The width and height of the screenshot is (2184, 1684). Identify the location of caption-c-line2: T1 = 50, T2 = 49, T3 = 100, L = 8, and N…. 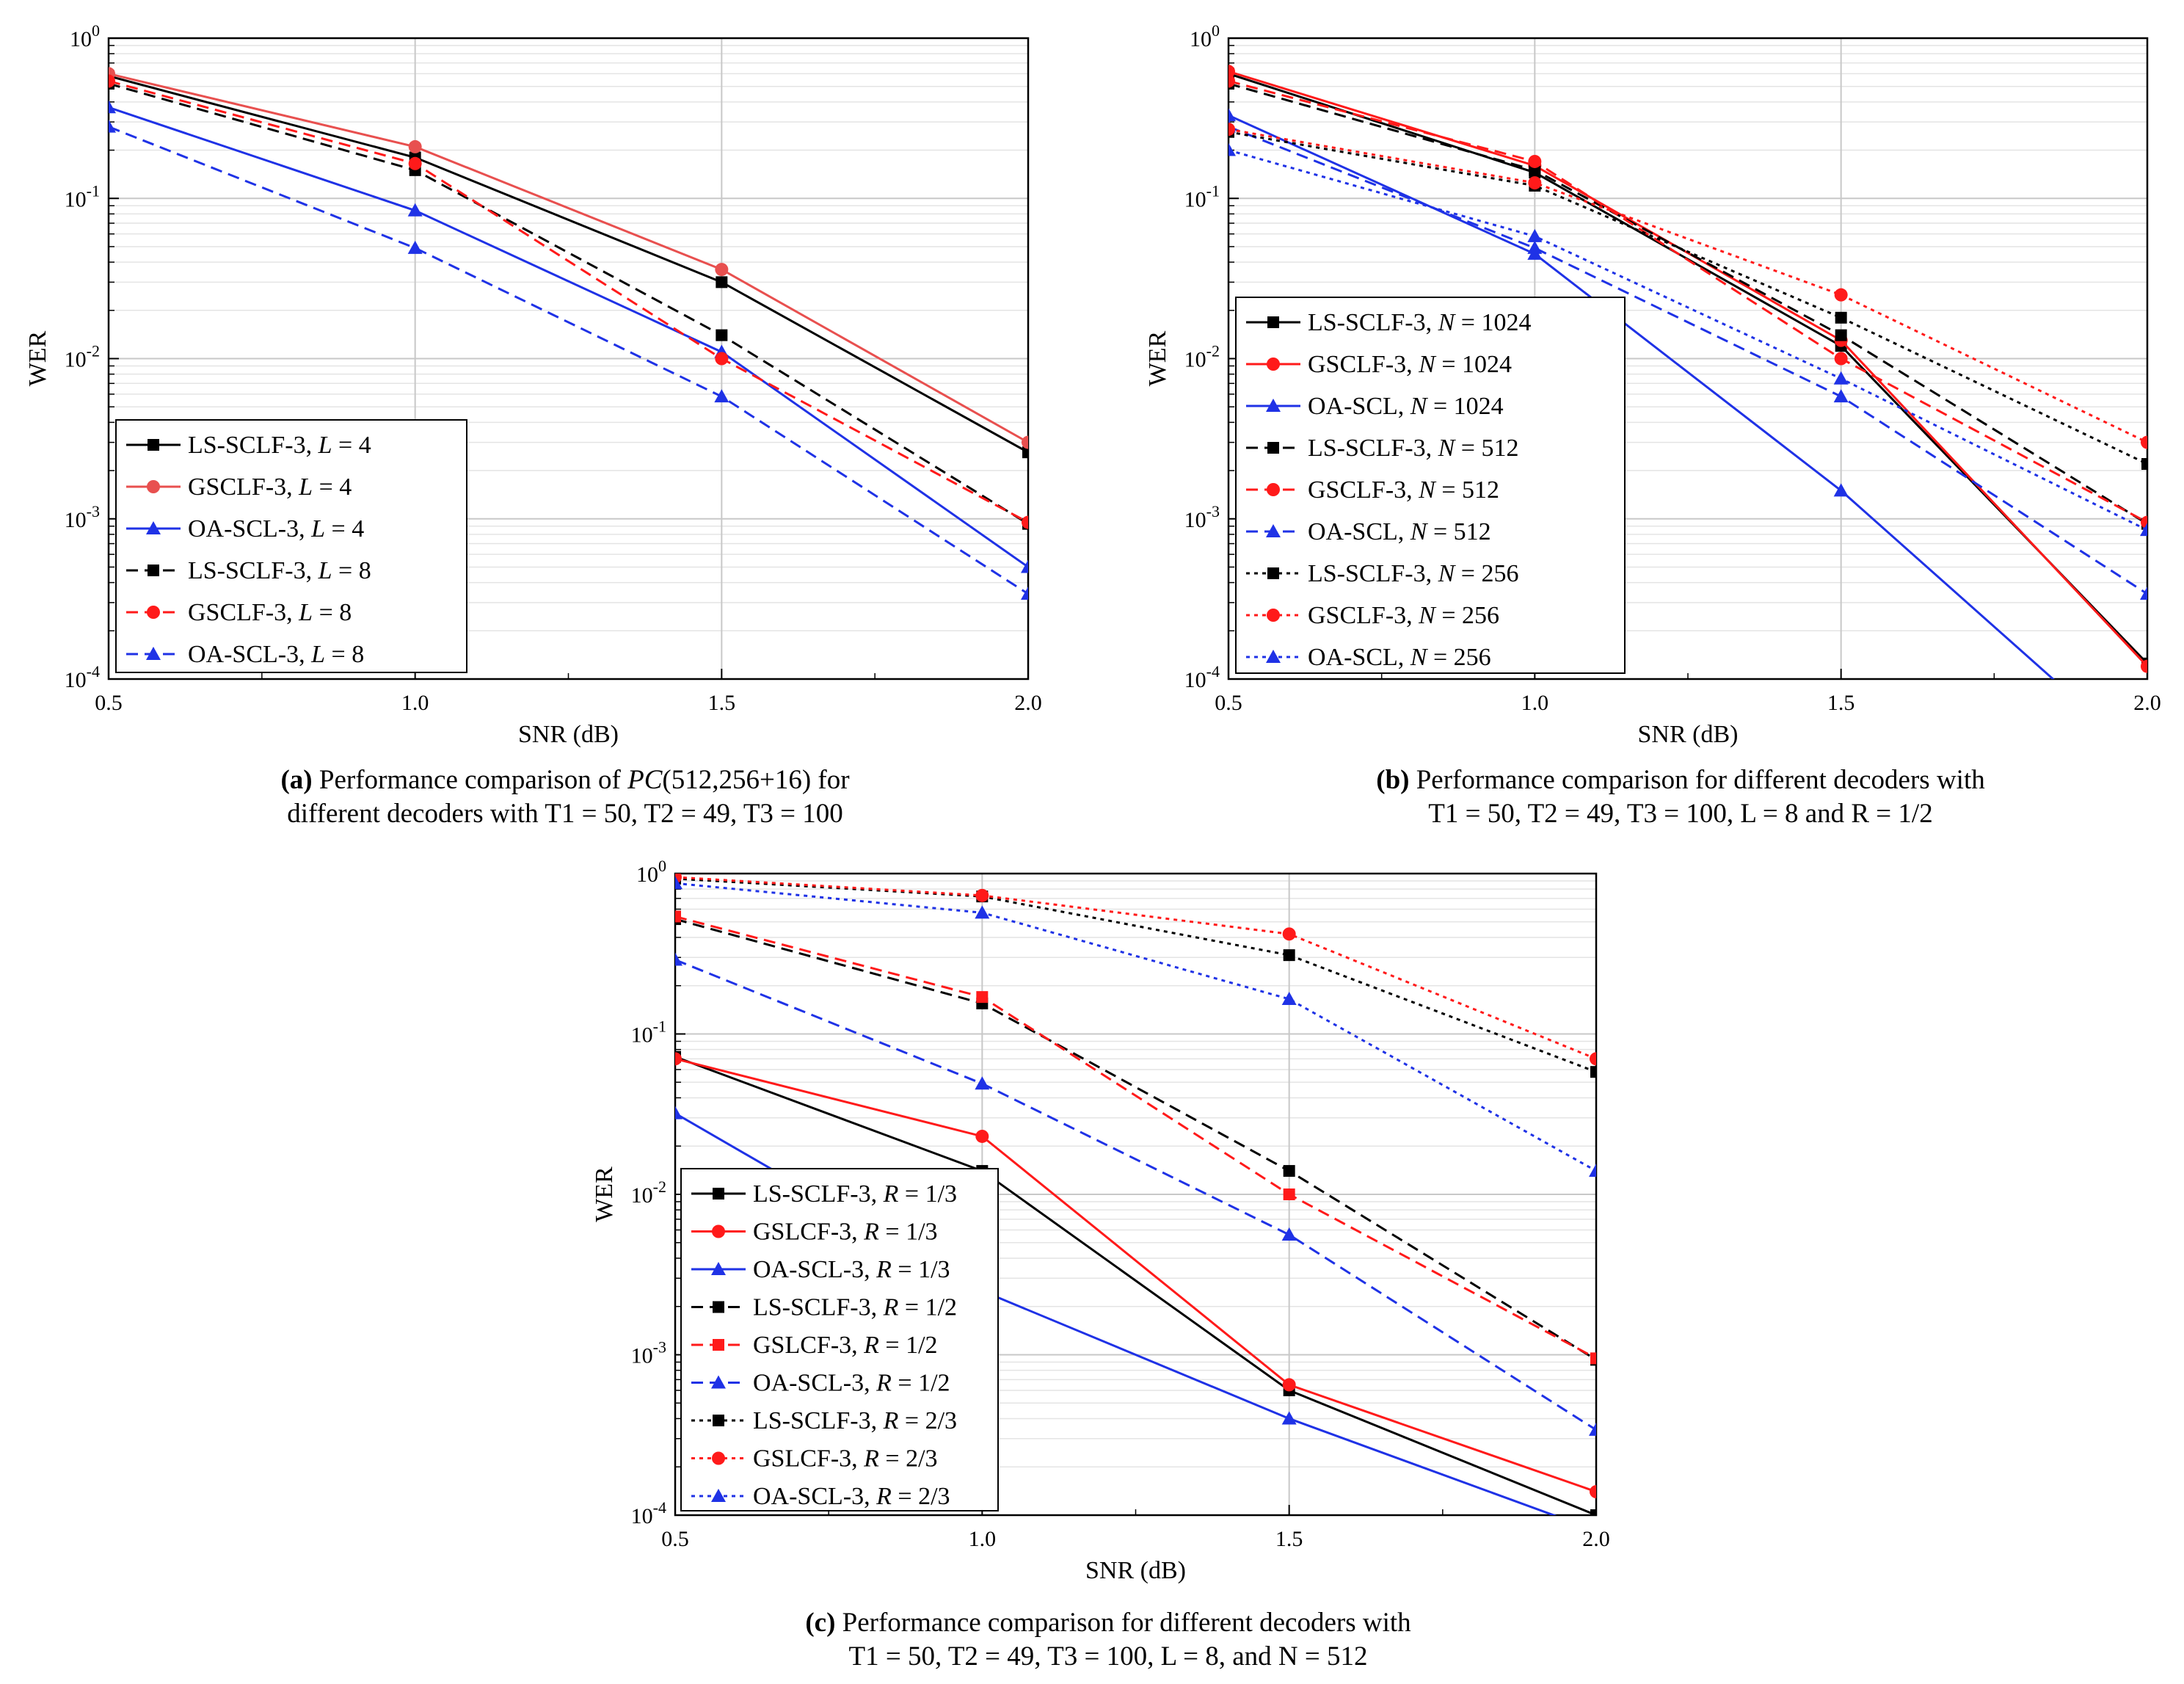
(1108, 1656).